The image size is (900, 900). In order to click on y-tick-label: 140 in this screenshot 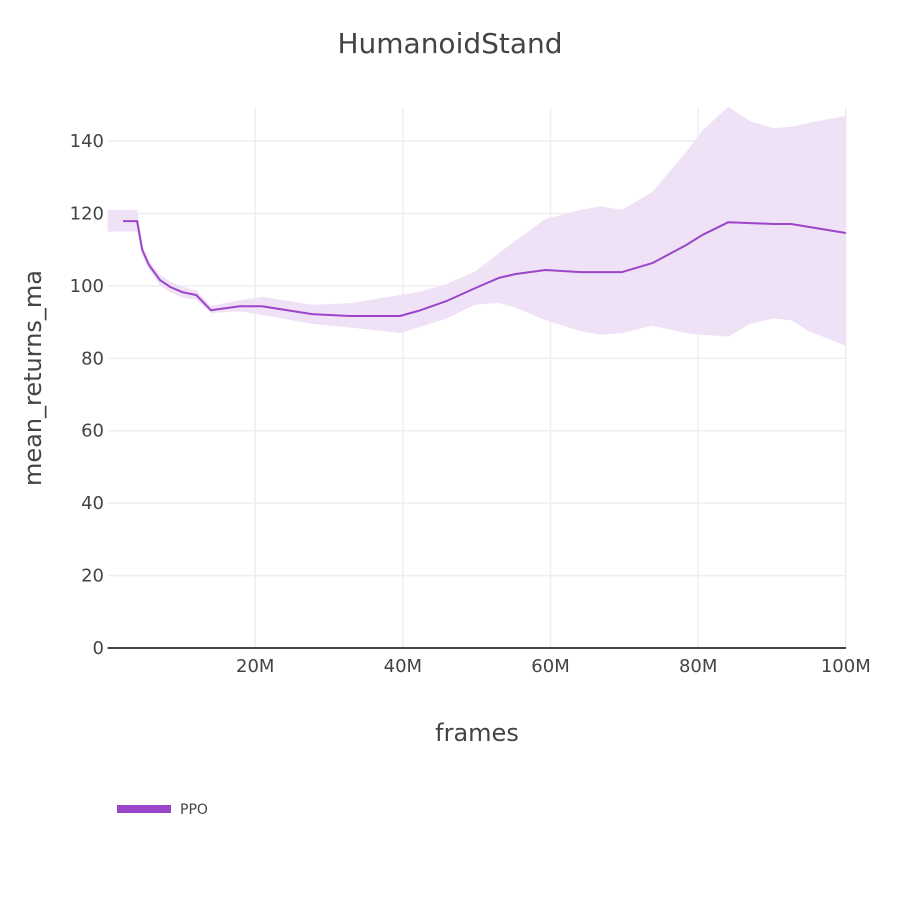, I will do `click(87, 141)`.